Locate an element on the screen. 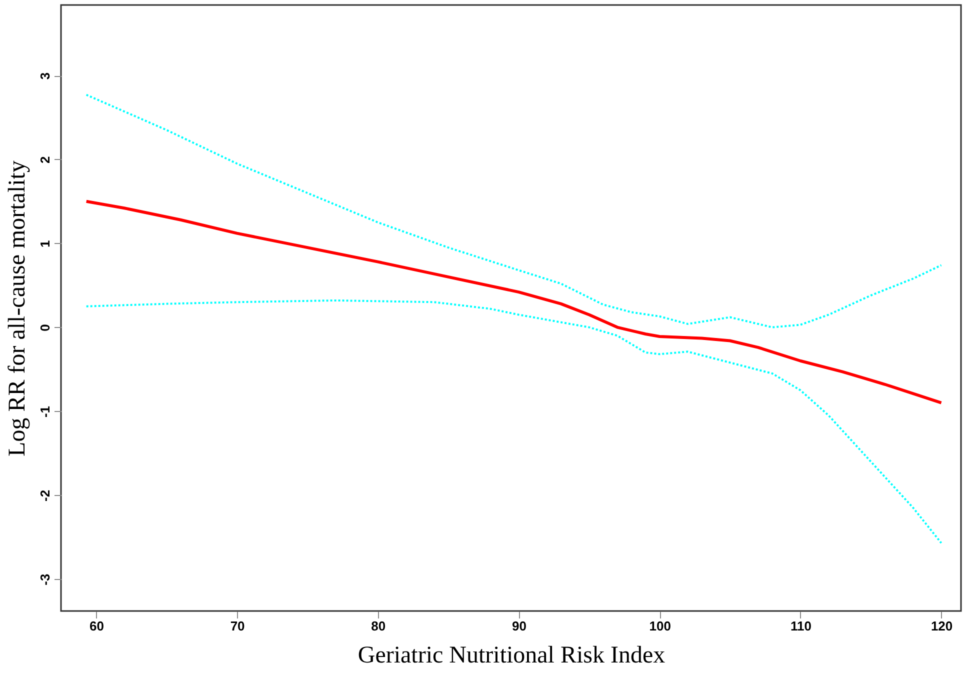 Image resolution: width=976 pixels, height=682 pixels. y-tick-label: 0 is located at coordinates (45, 328).